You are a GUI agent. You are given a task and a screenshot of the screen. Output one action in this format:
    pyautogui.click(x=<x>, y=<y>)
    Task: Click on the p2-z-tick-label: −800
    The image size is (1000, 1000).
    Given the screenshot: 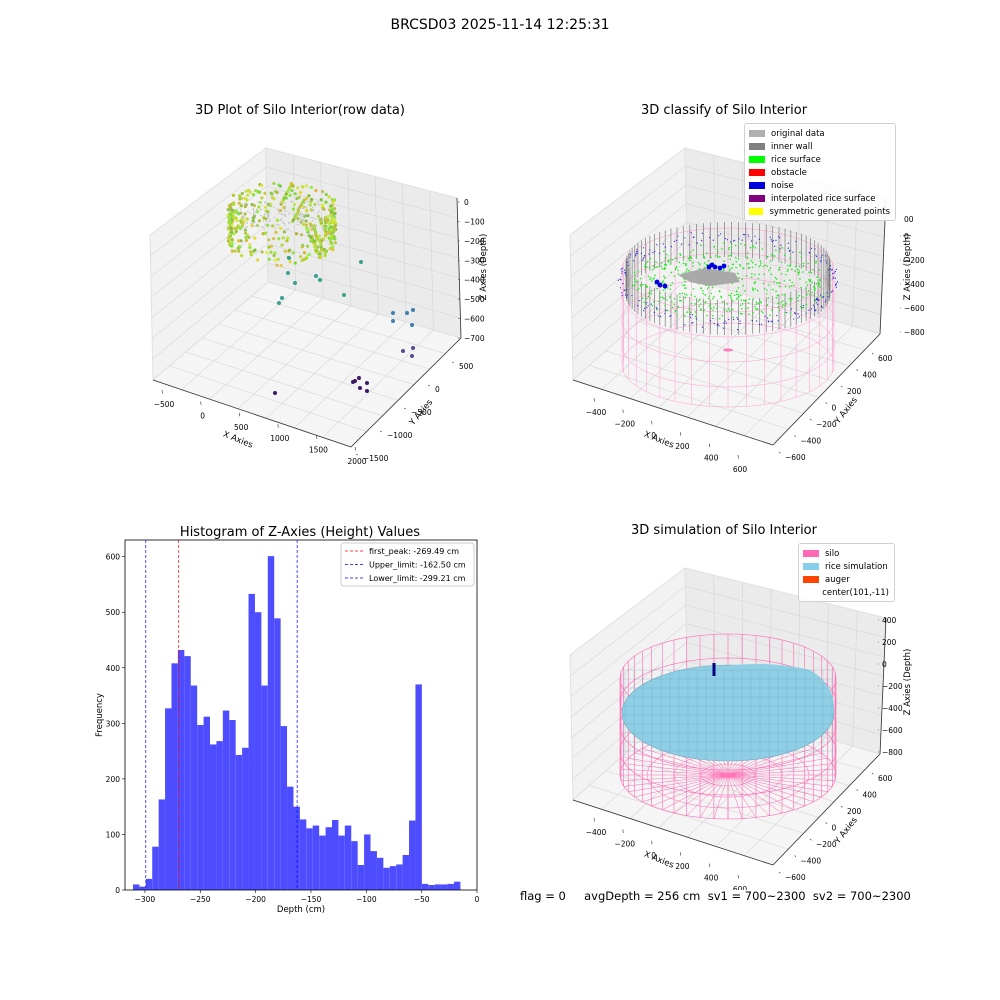 What is the action you would take?
    pyautogui.click(x=914, y=332)
    